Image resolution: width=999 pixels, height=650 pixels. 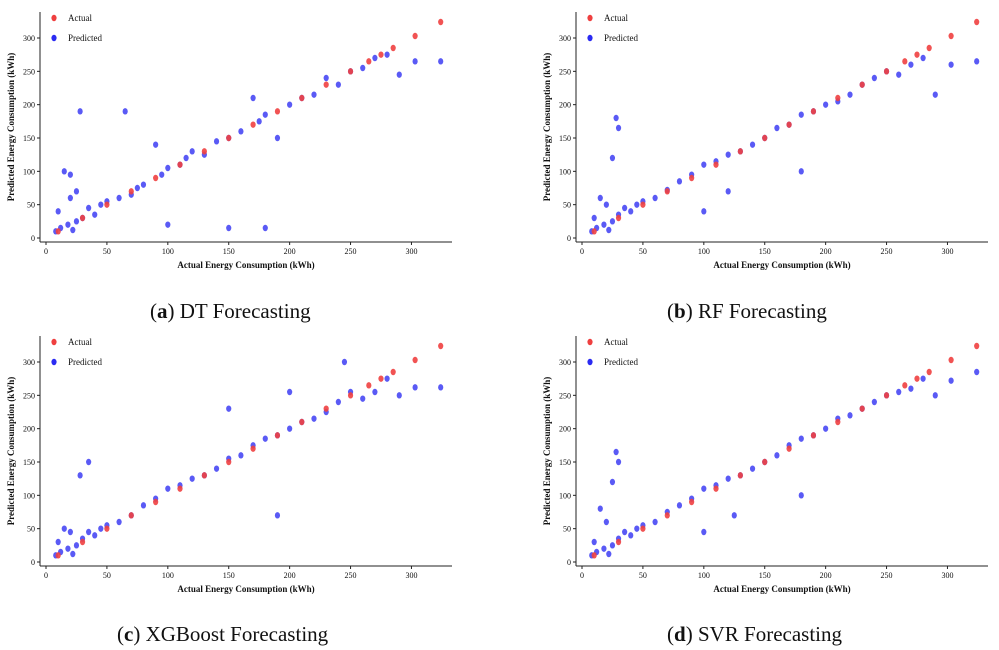 I want to click on y-tick-label: 300, so click(x=29, y=362).